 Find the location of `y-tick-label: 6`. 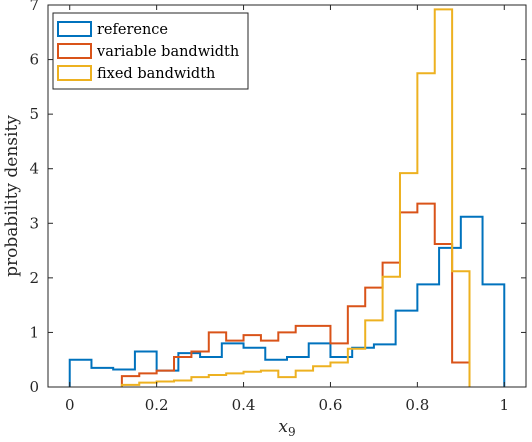

y-tick-label: 6 is located at coordinates (34, 60).